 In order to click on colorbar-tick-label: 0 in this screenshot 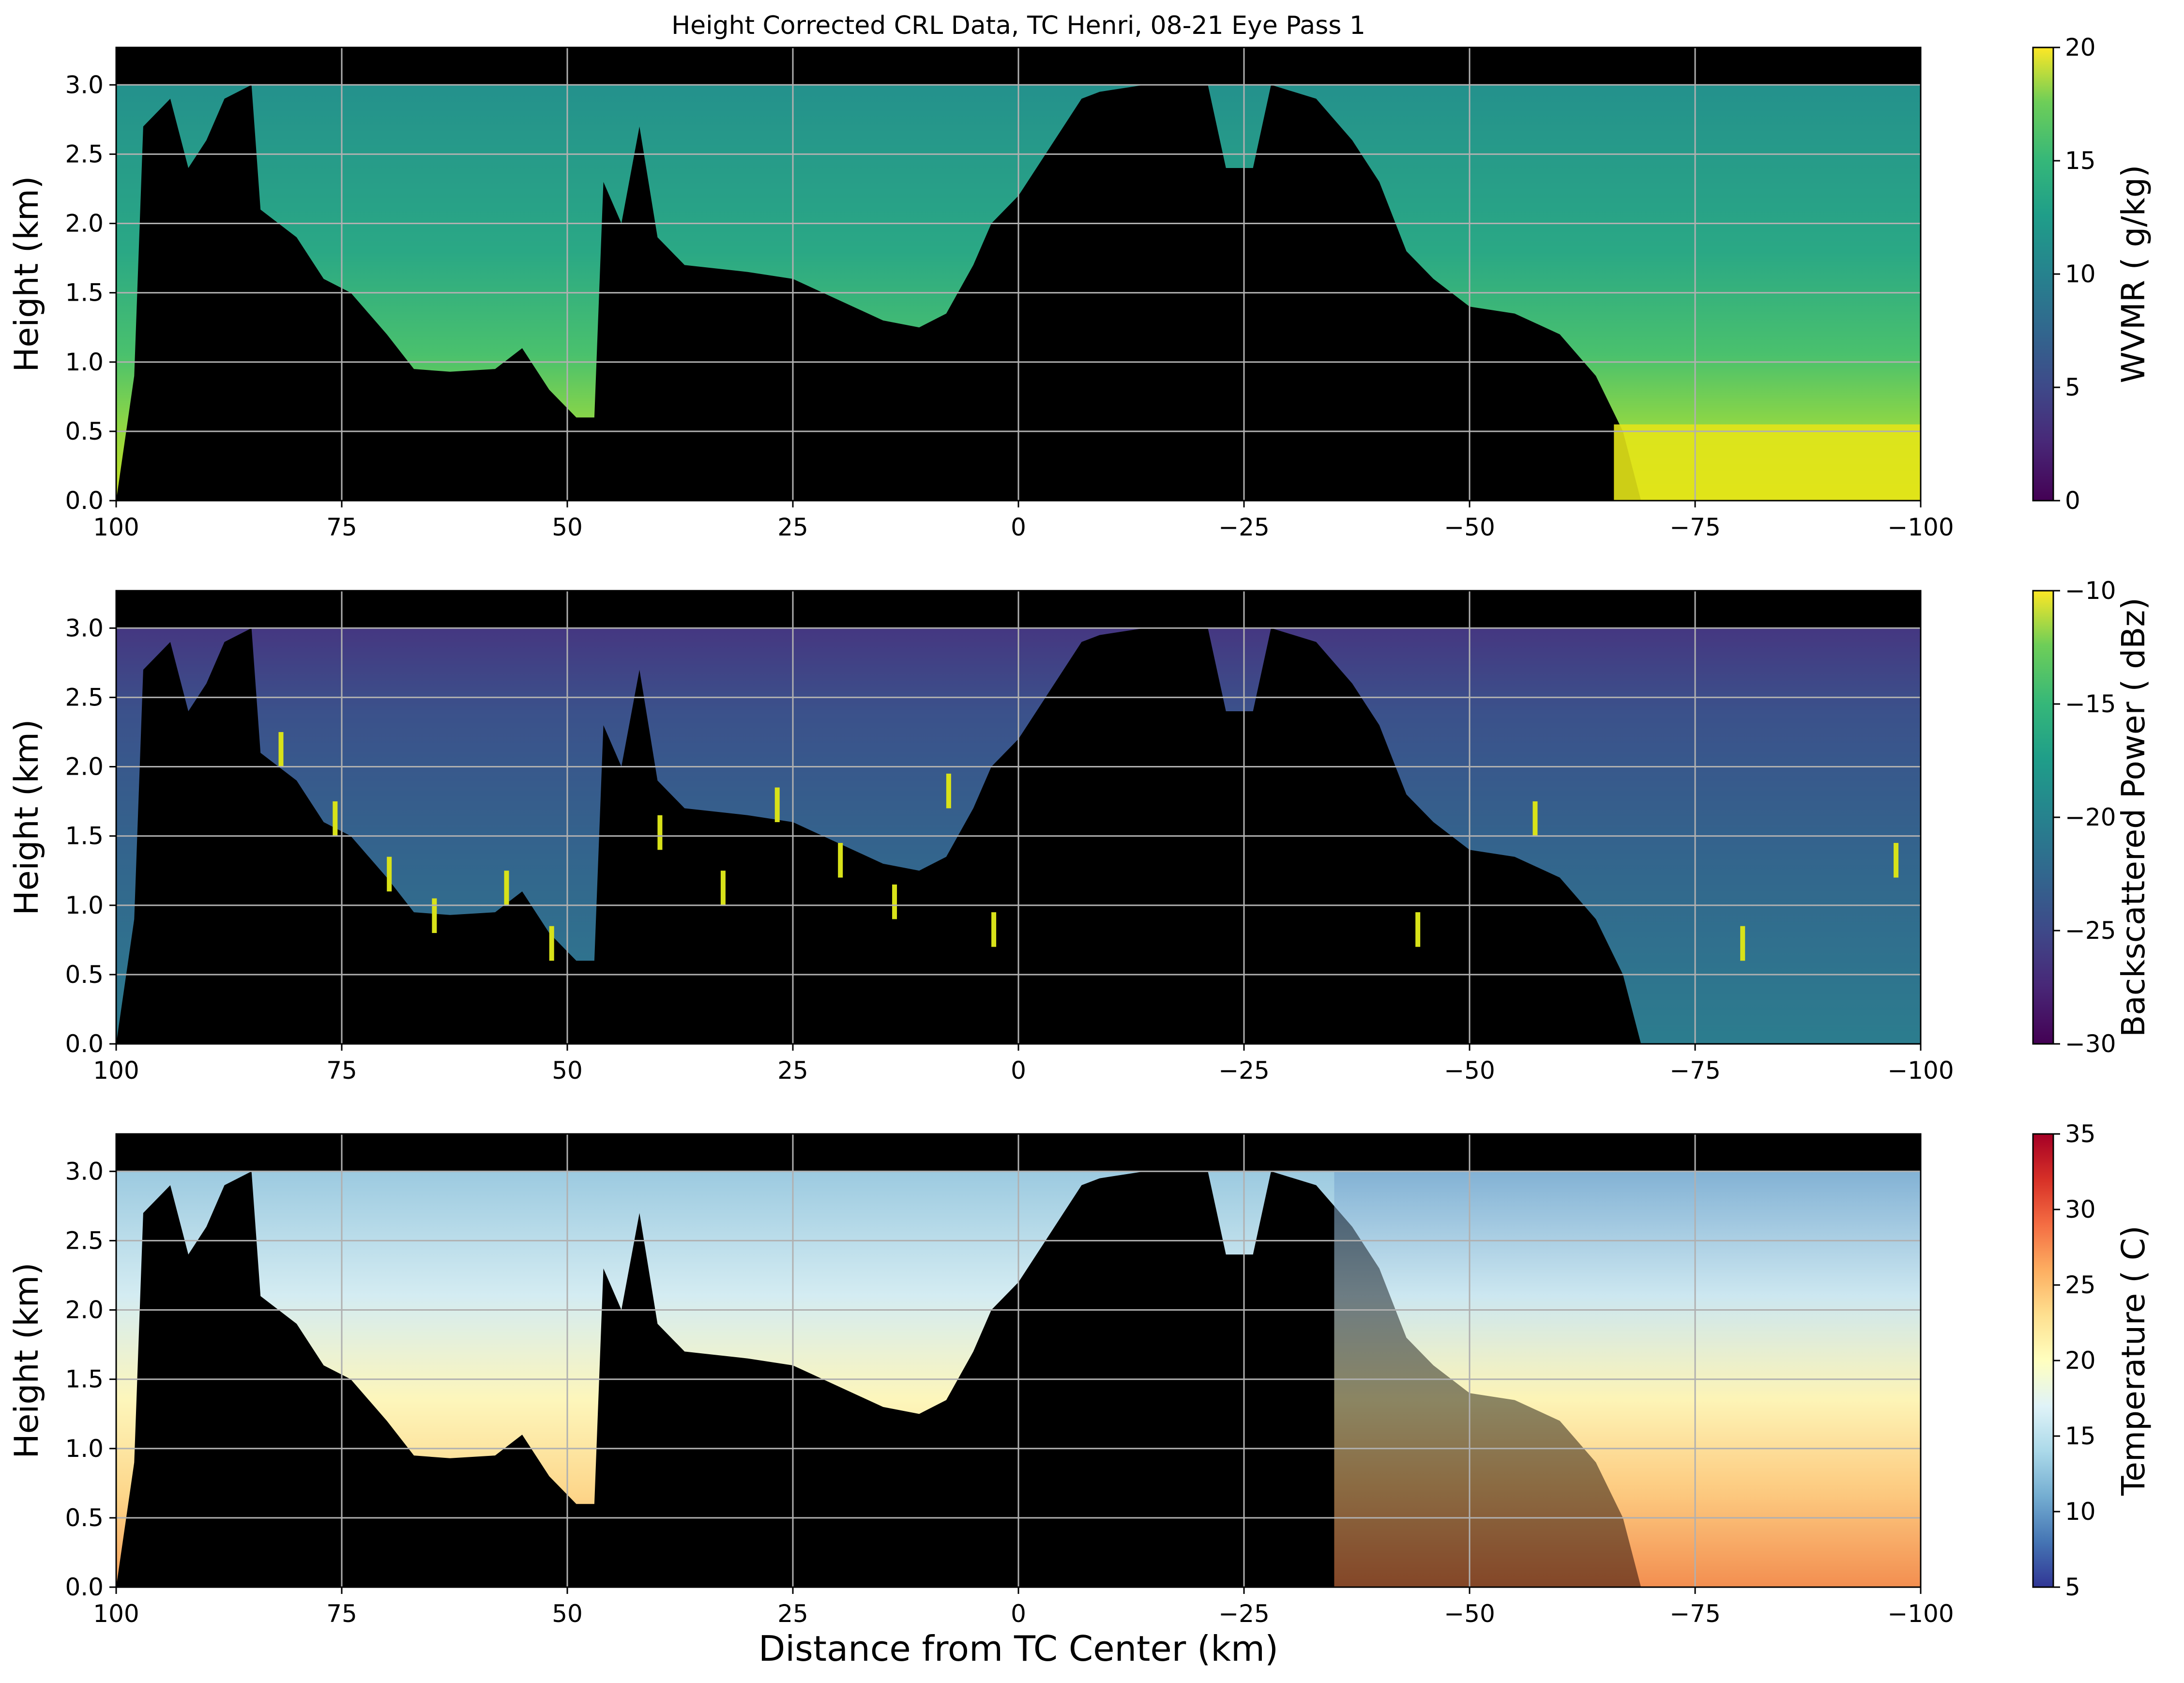, I will do `click(2073, 501)`.